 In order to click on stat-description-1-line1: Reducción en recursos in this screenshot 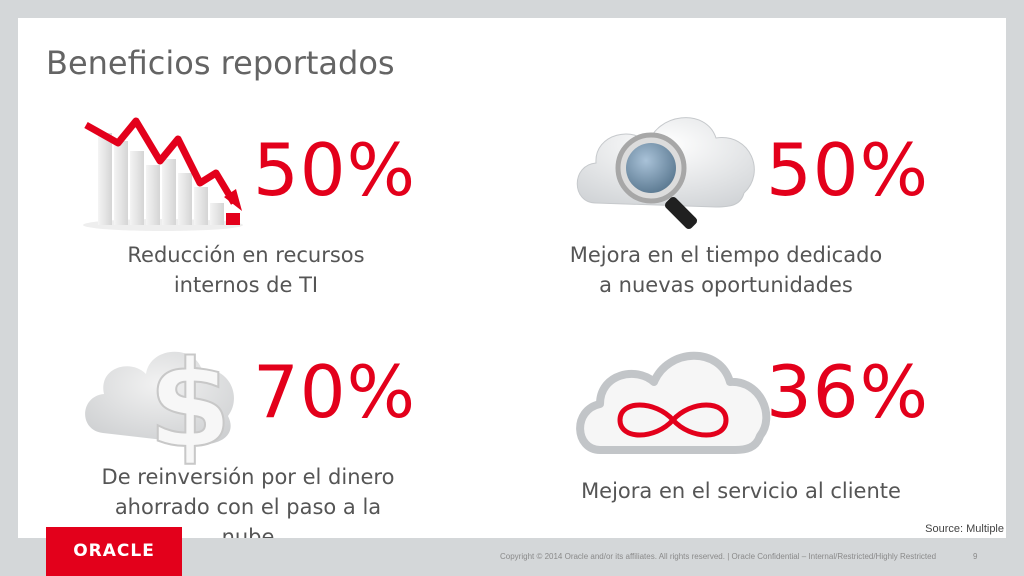, I will do `click(246, 255)`.